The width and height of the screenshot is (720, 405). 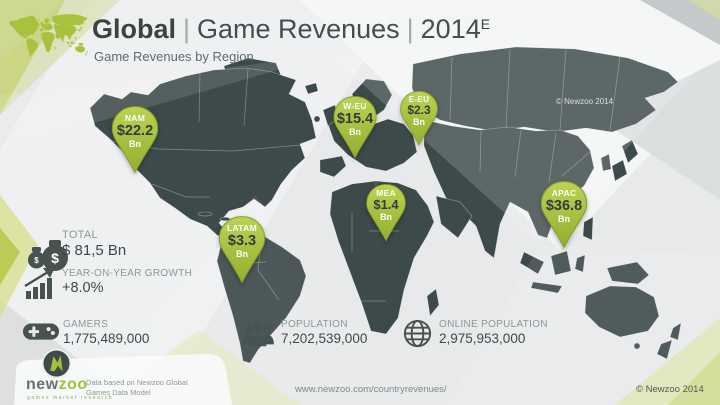 I want to click on wordmark-zoo: zoo, so click(x=73, y=384).